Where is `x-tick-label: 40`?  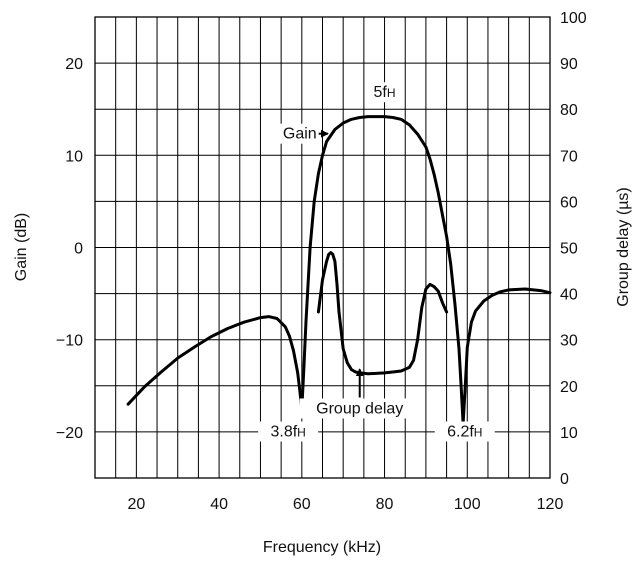 x-tick-label: 40 is located at coordinates (219, 504).